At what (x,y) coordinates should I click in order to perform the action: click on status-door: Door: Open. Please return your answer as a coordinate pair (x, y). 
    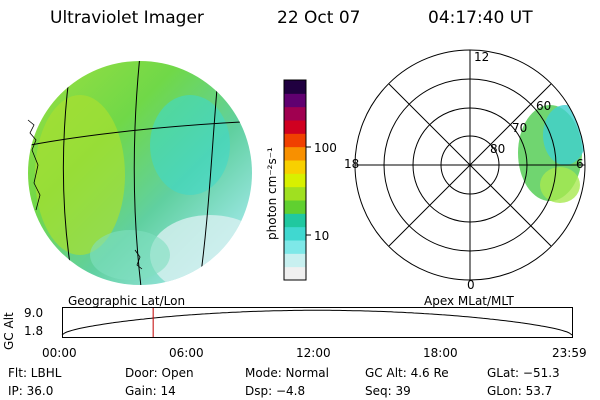
    Looking at the image, I should click on (159, 373).